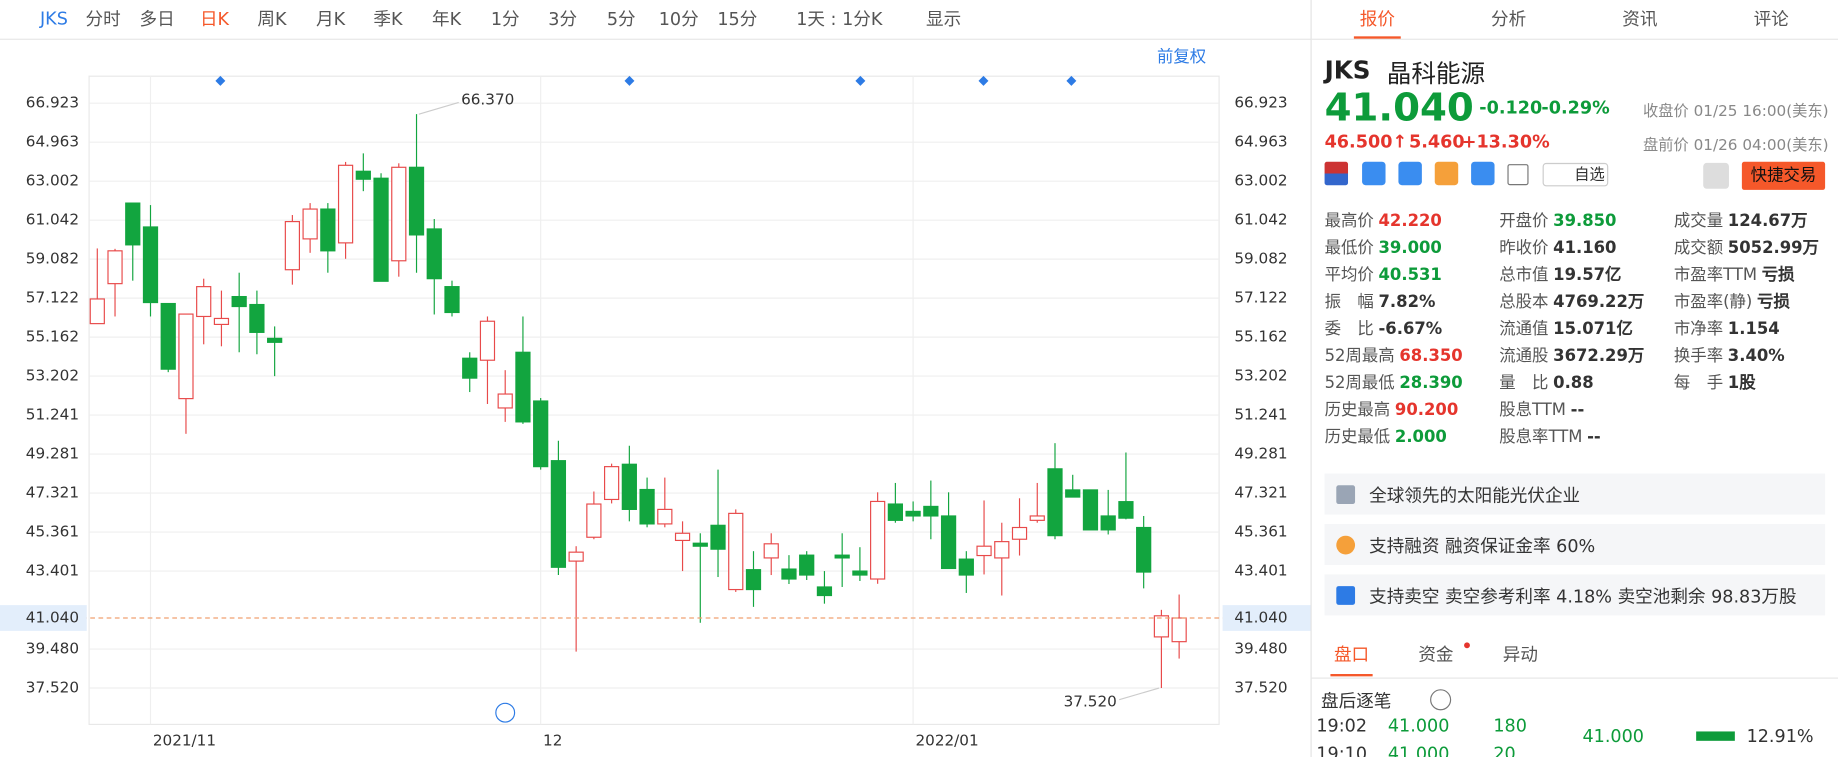  I want to click on trades-title: 盘后逐笔, so click(1356, 701).